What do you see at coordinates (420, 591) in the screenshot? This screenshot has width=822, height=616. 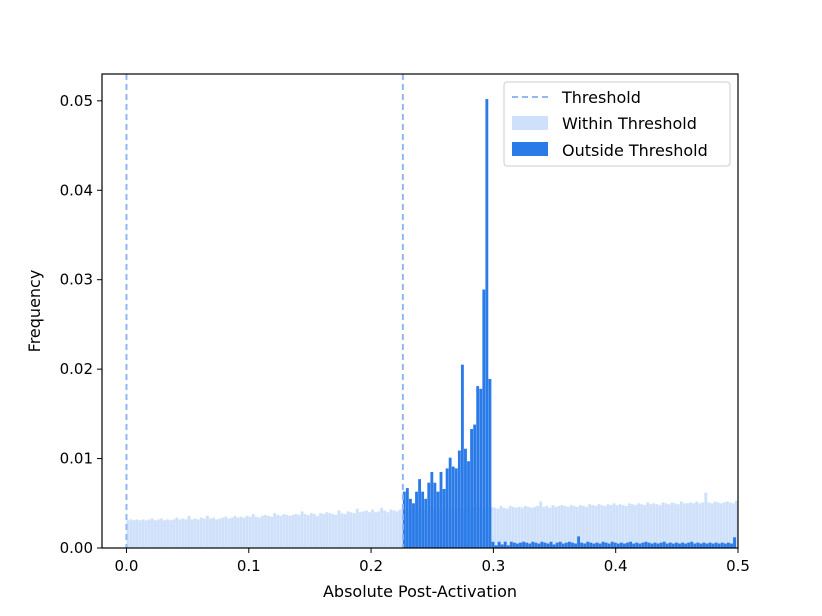 I see `x-axis-label: Absolute Post-Activation` at bounding box center [420, 591].